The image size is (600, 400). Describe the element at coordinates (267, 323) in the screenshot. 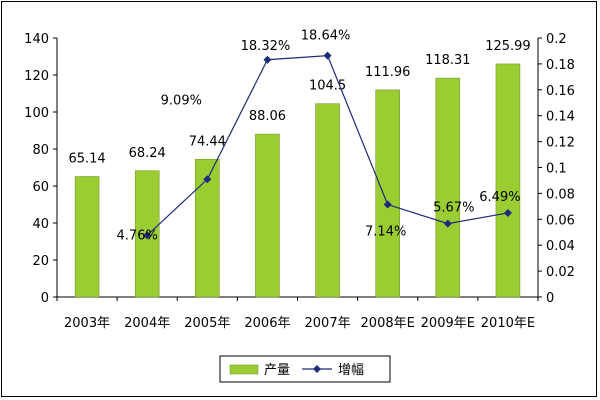

I see `x-tick-label: 2006年` at that location.